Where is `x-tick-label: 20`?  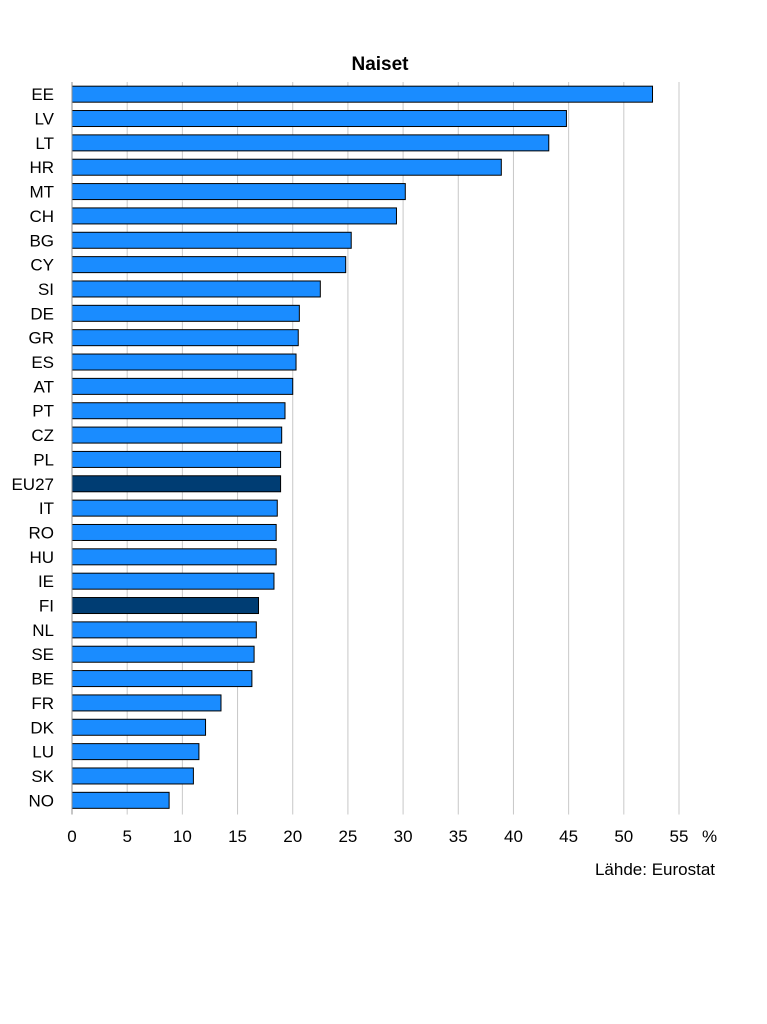
x-tick-label: 20 is located at coordinates (292, 836).